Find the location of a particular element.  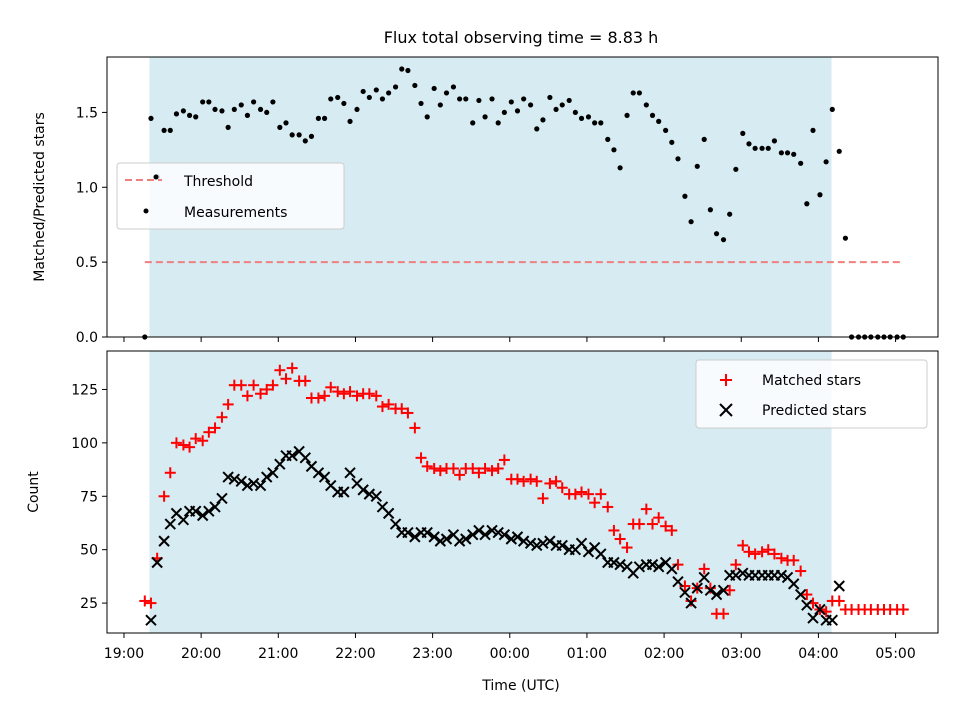

top-y-axis-label: Matched/Predicted stars is located at coordinates (40, 197).